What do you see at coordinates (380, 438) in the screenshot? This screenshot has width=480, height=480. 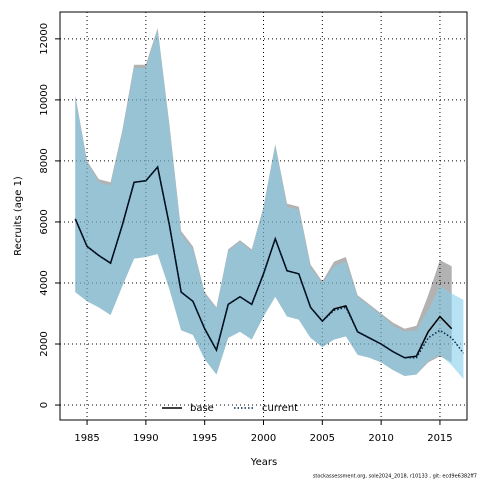 I see `x-tick-label: 2010` at bounding box center [380, 438].